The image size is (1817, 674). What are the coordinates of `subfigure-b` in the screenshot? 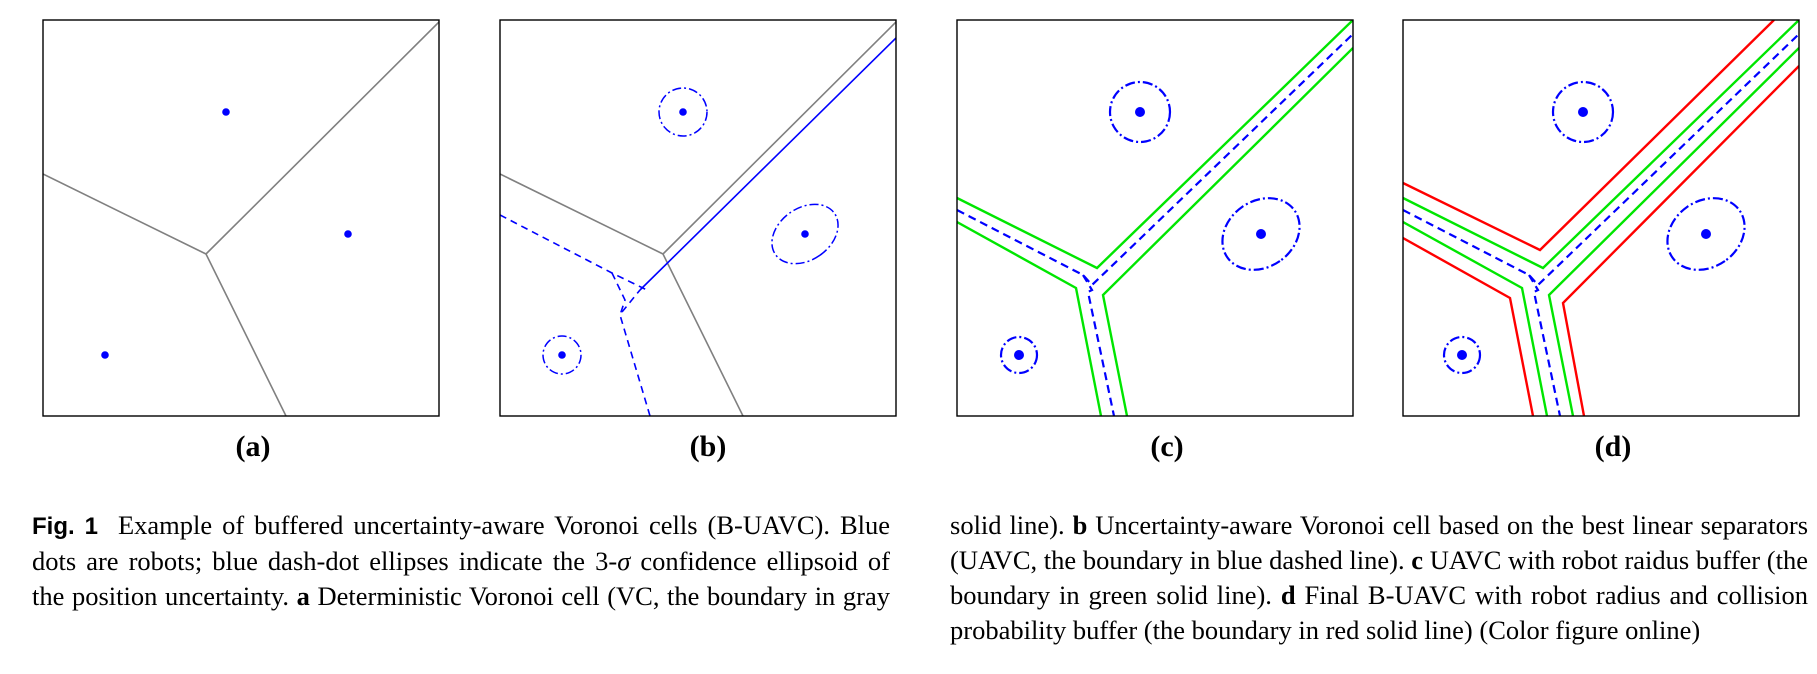 It's located at (698, 218).